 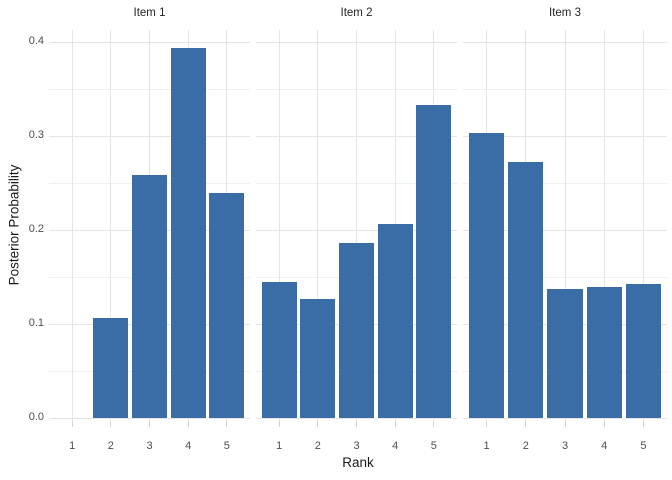 I want to click on x-axis-title: Rank, so click(x=358, y=462).